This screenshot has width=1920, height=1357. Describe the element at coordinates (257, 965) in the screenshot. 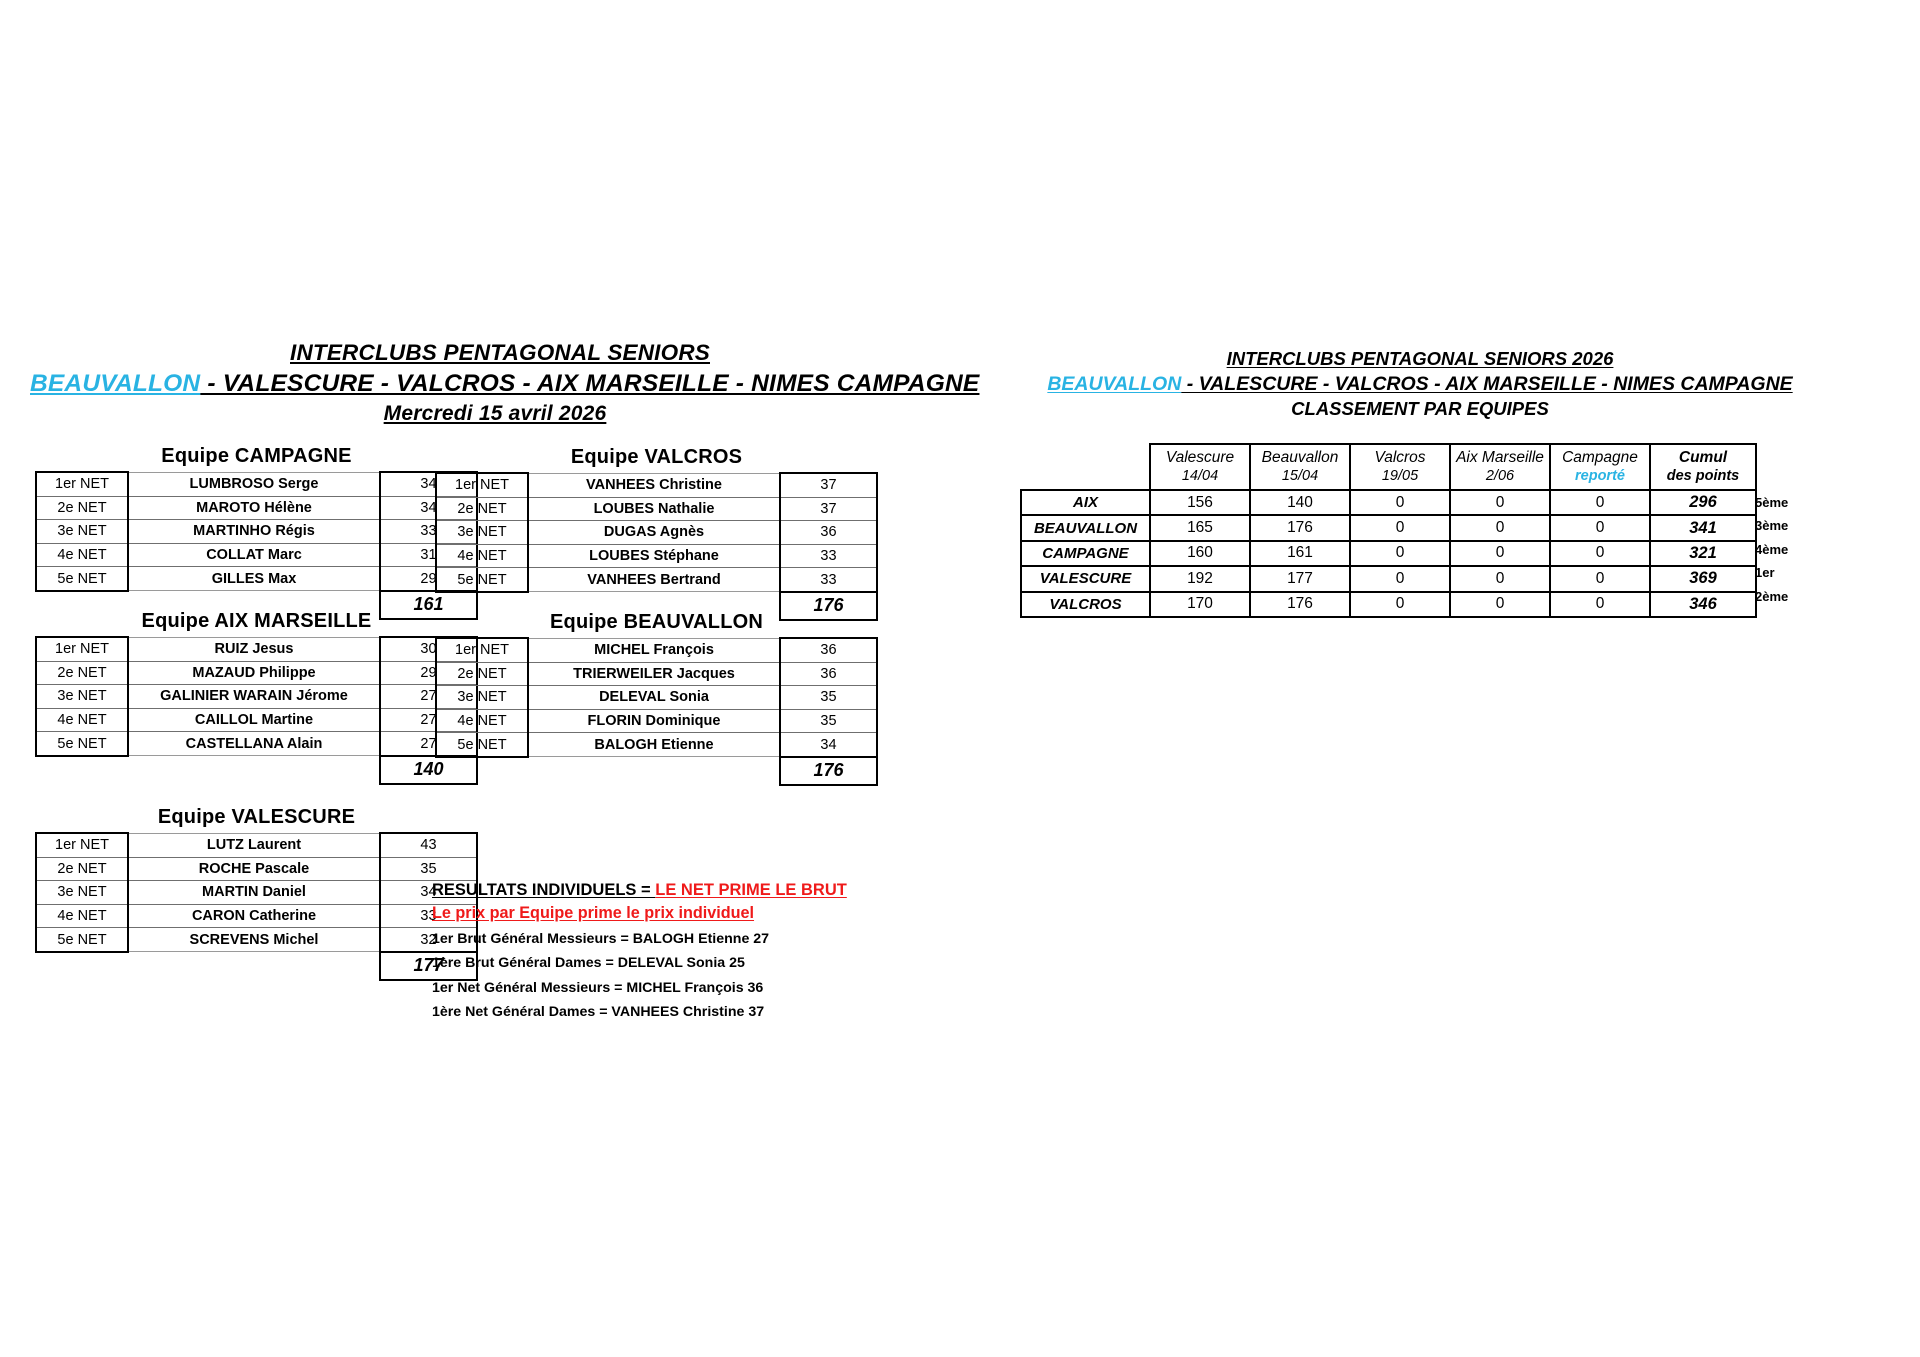

I see `total-row: 177` at that location.